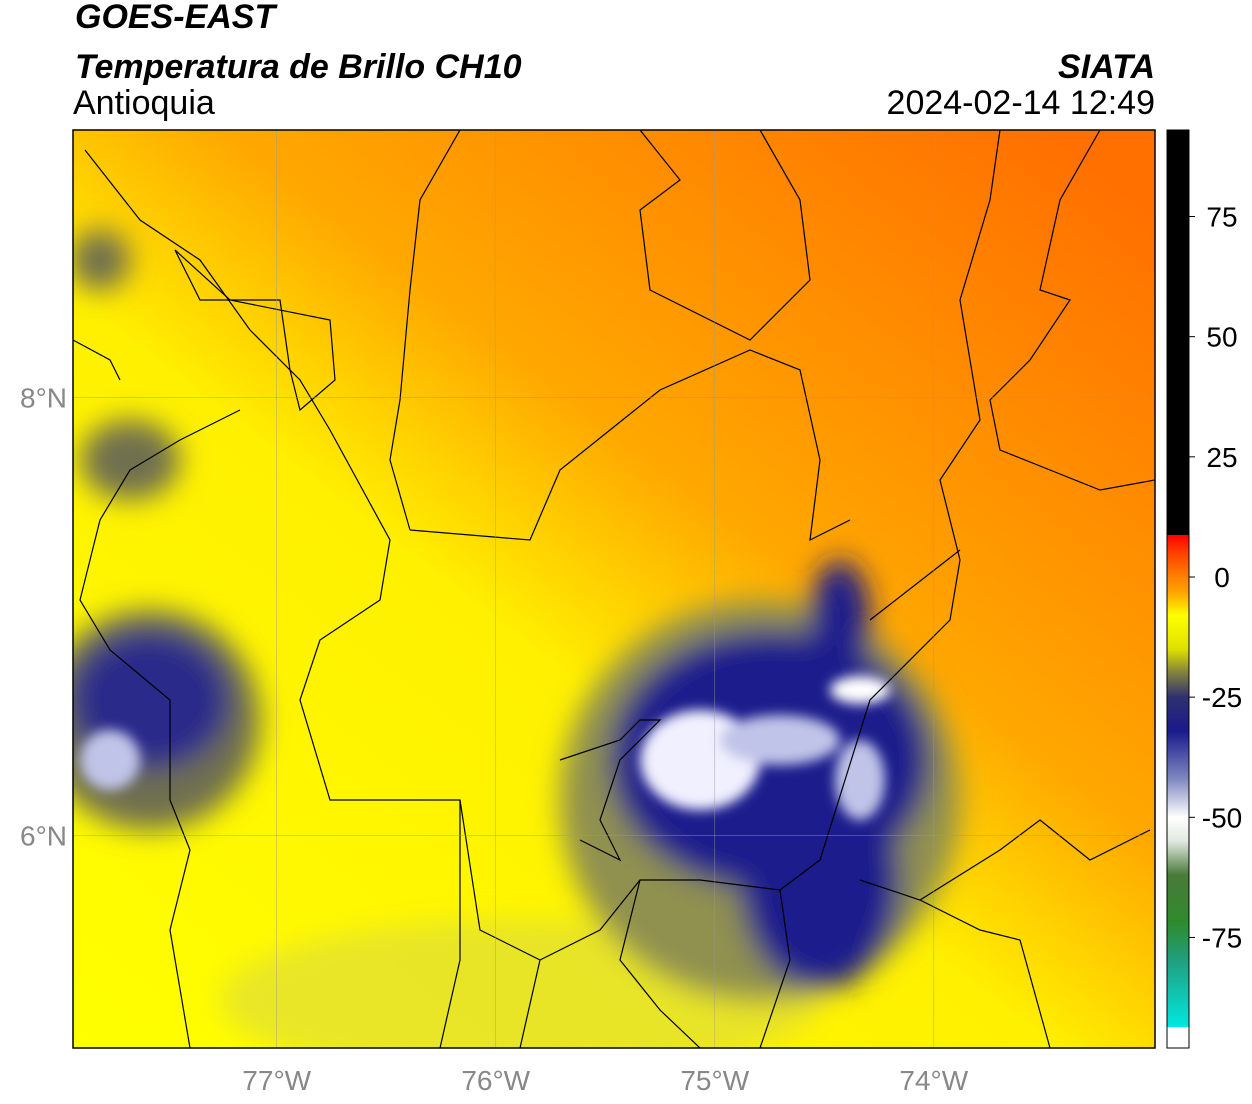 This screenshot has height=1104, width=1252. What do you see at coordinates (1222, 937) in the screenshot?
I see `colorbar-tick-label: -75` at bounding box center [1222, 937].